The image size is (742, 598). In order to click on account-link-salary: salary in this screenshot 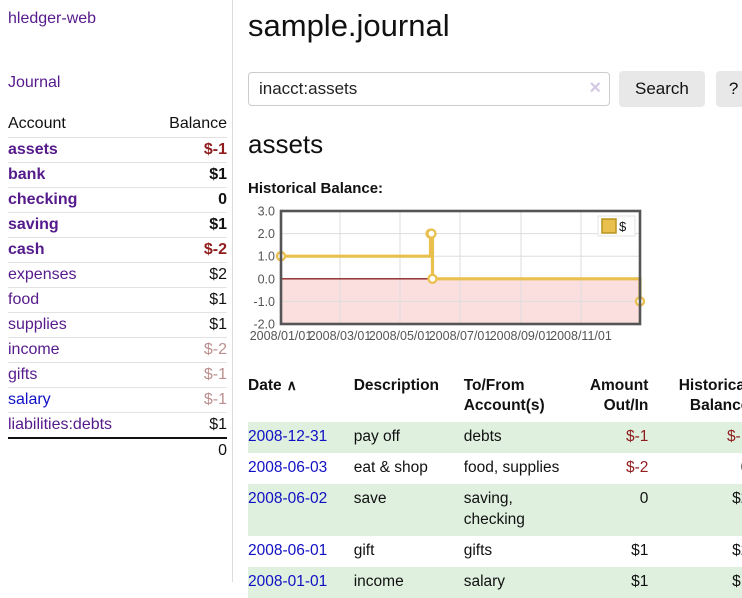, I will do `click(29, 399)`.